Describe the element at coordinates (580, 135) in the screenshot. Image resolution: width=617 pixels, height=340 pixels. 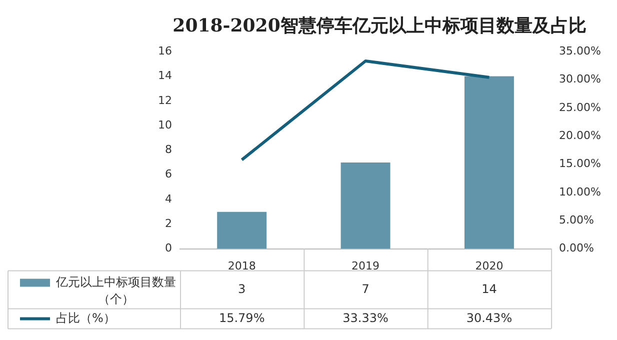
I see `y2-tick-label: 20.00%` at that location.